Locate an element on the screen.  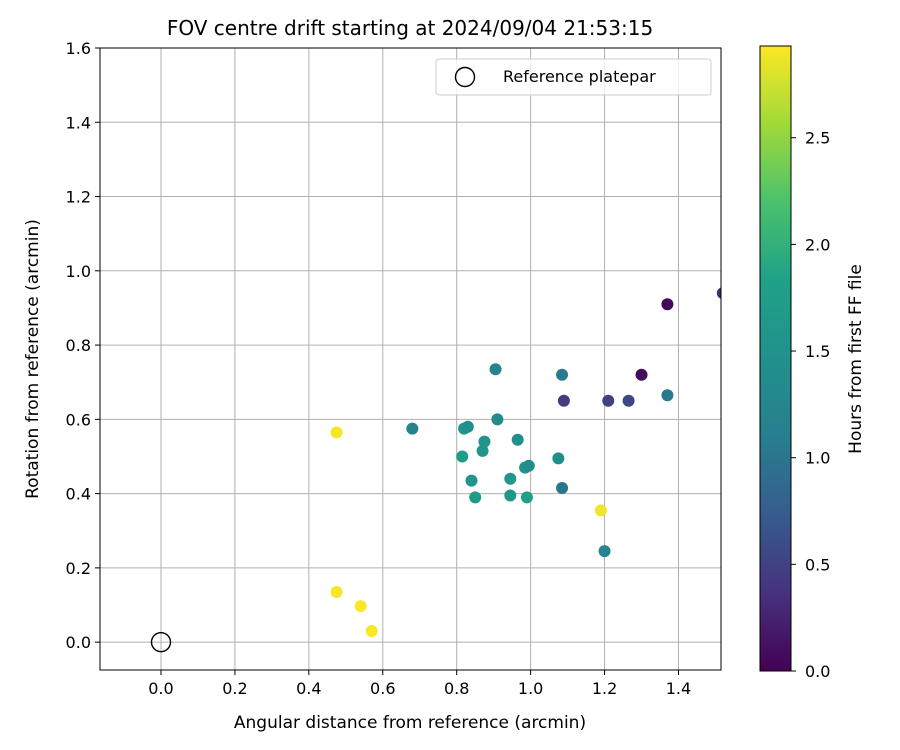
colorbar-label: Hours from first FF file is located at coordinates (856, 359).